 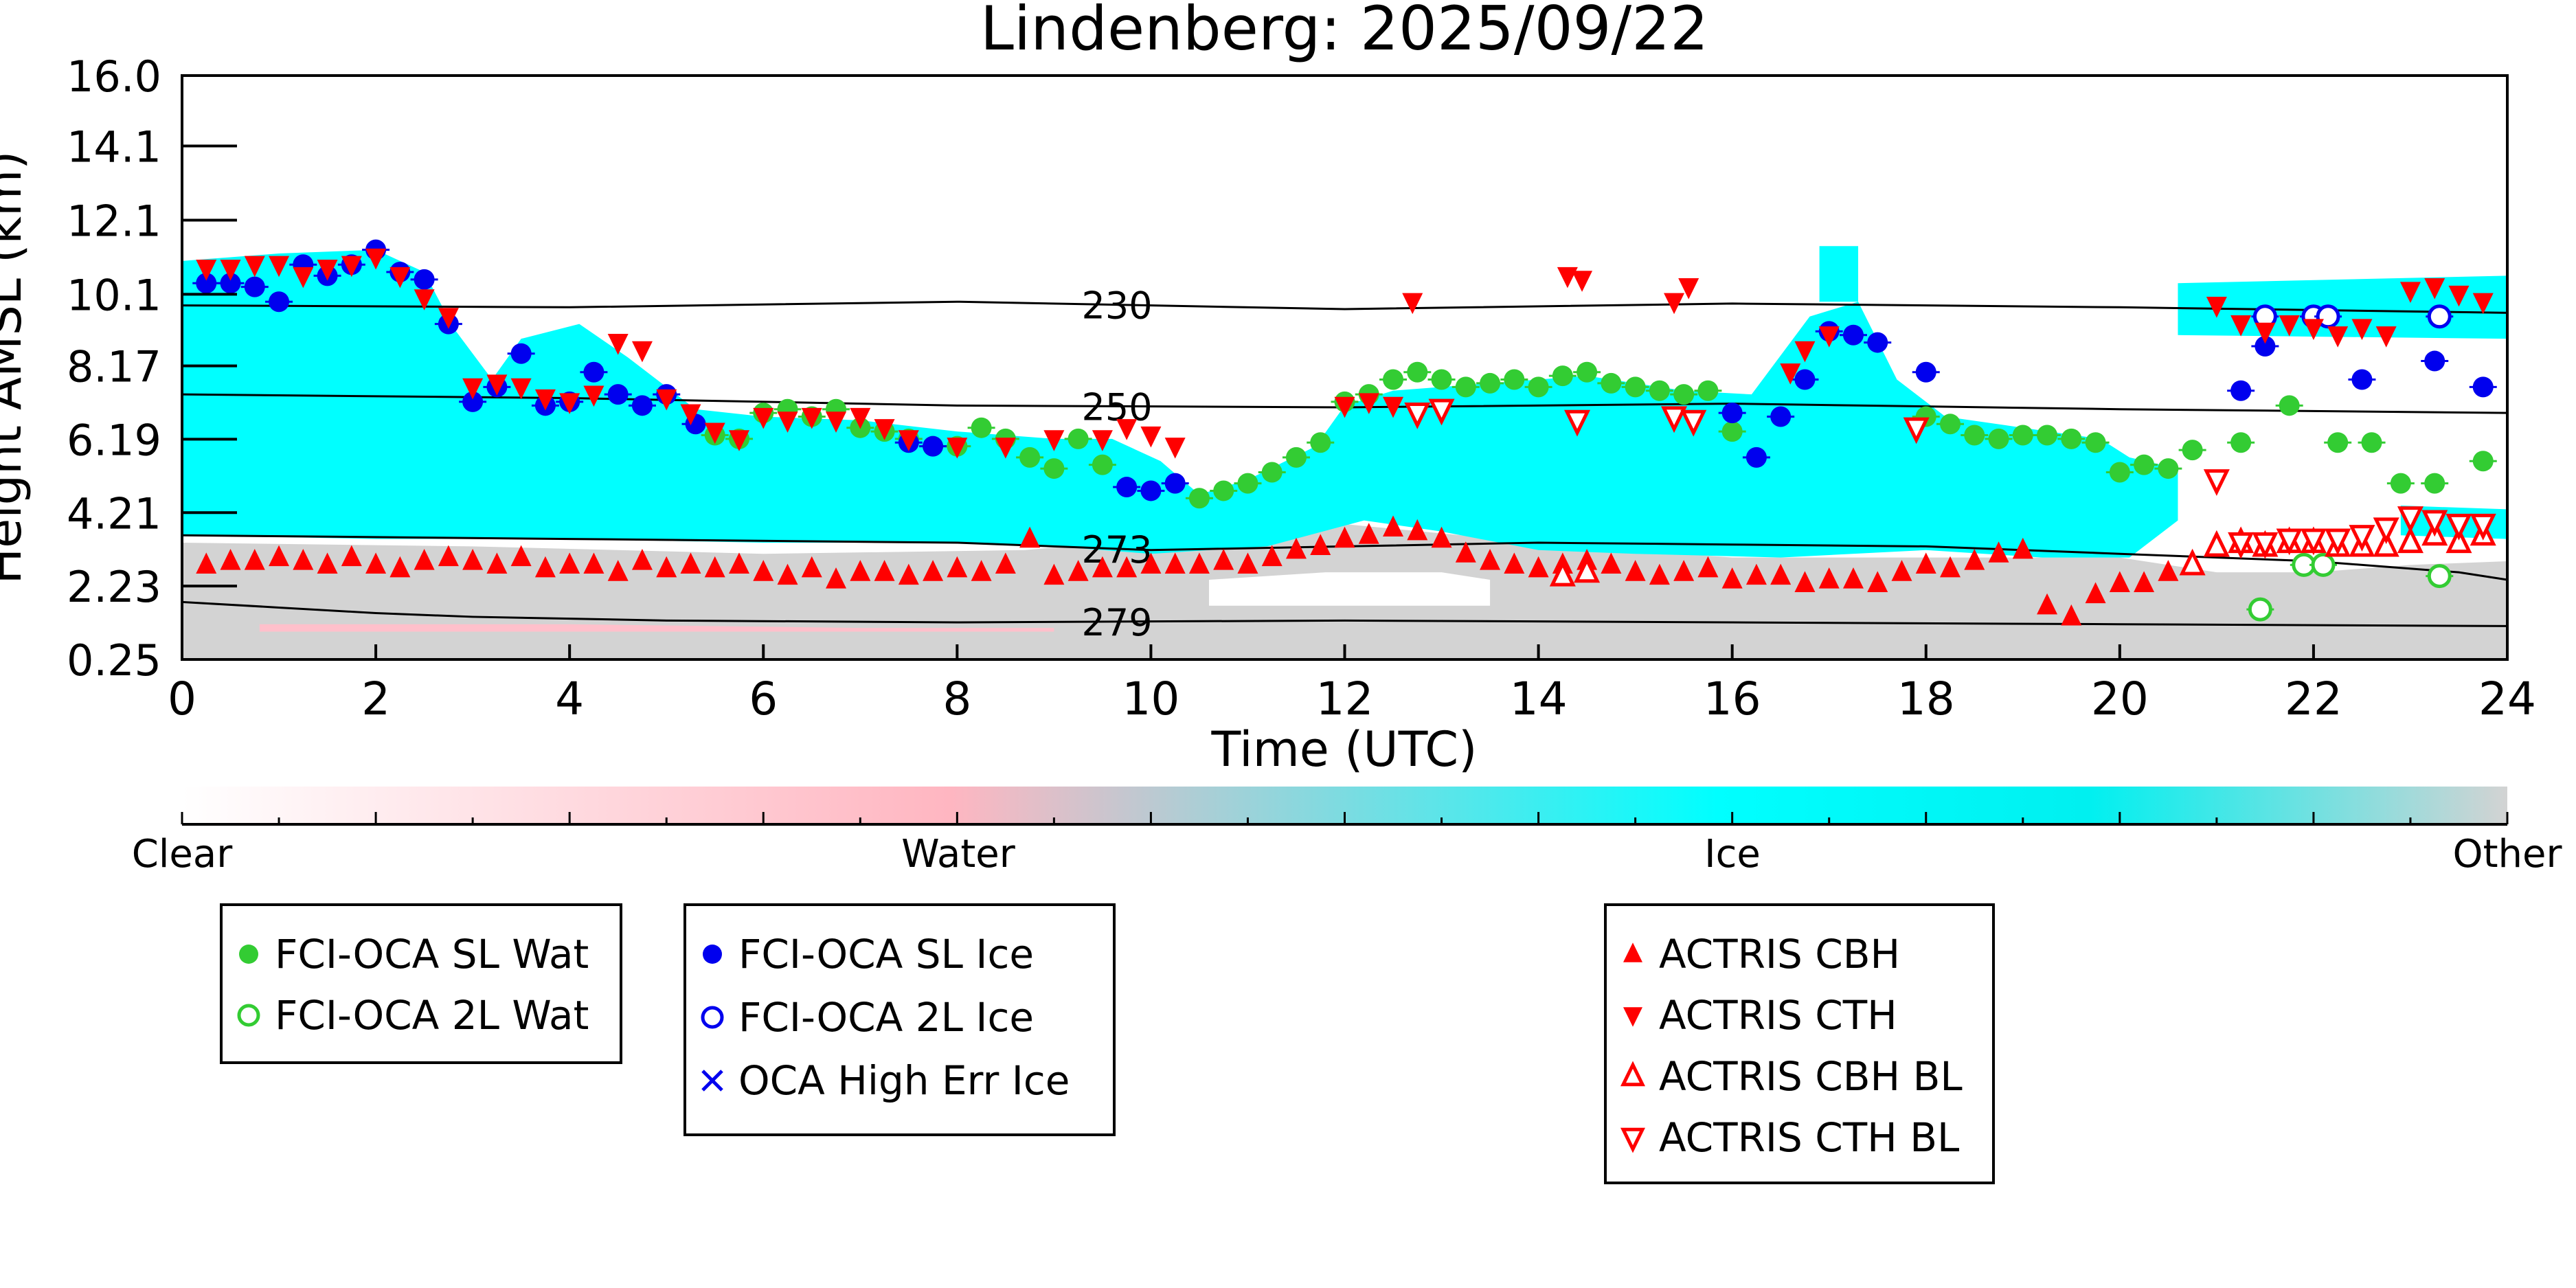 What do you see at coordinates (182, 699) in the screenshot?
I see `x-tick-label: 0` at bounding box center [182, 699].